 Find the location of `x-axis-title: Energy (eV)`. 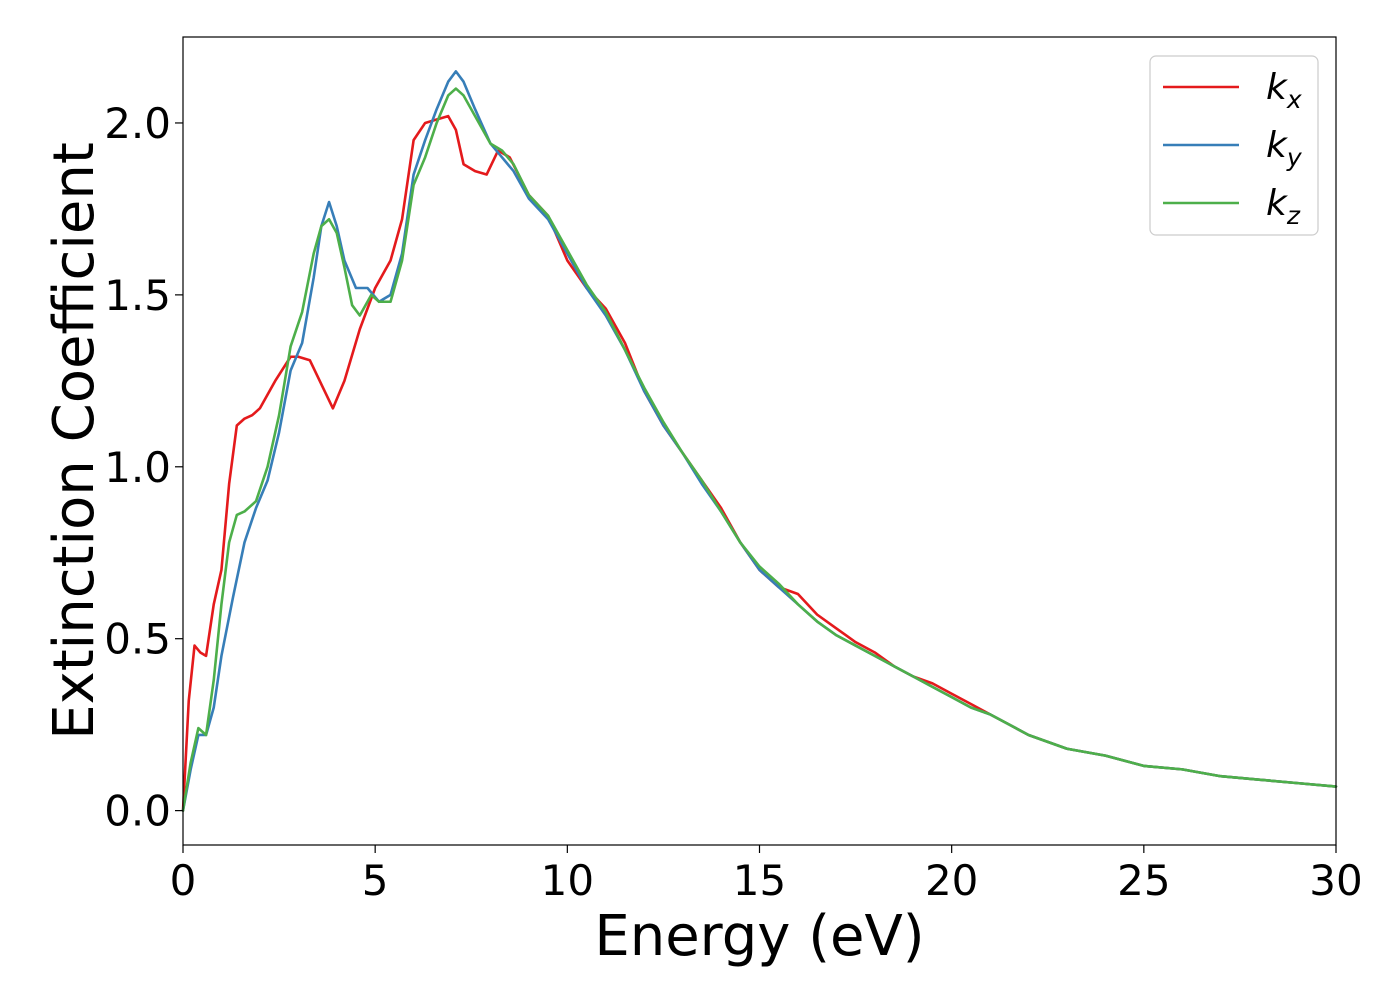

x-axis-title: Energy (eV) is located at coordinates (759, 936).